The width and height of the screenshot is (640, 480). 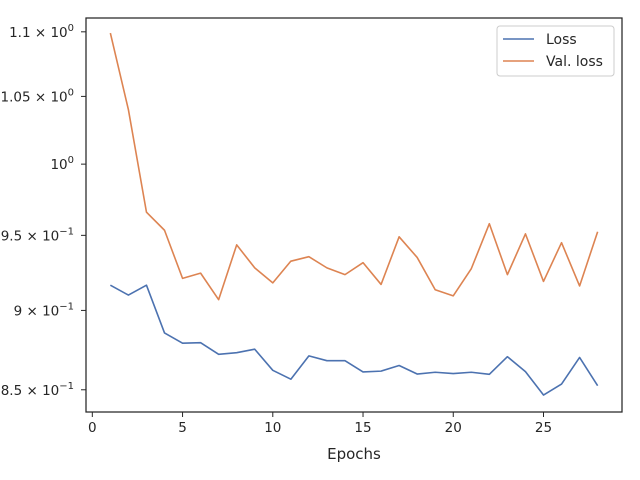 I want to click on legend: Loss Val. loss, so click(x=555, y=51).